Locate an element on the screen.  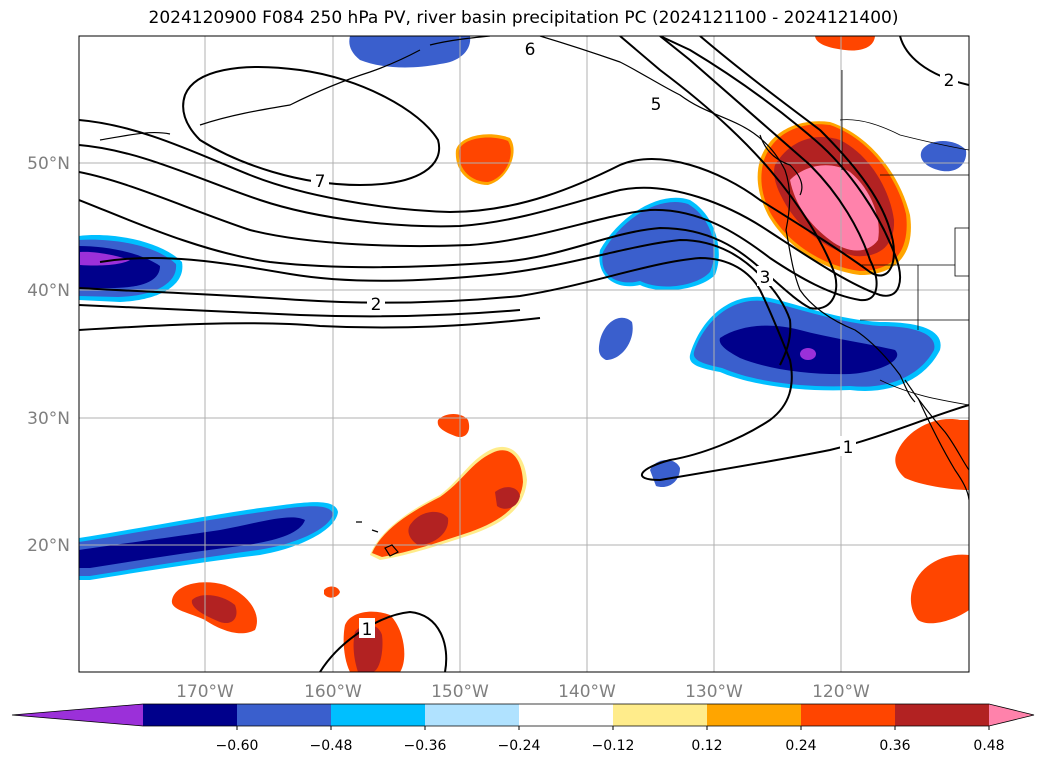
colorbar-tick-label: −0.60 is located at coordinates (237, 746).